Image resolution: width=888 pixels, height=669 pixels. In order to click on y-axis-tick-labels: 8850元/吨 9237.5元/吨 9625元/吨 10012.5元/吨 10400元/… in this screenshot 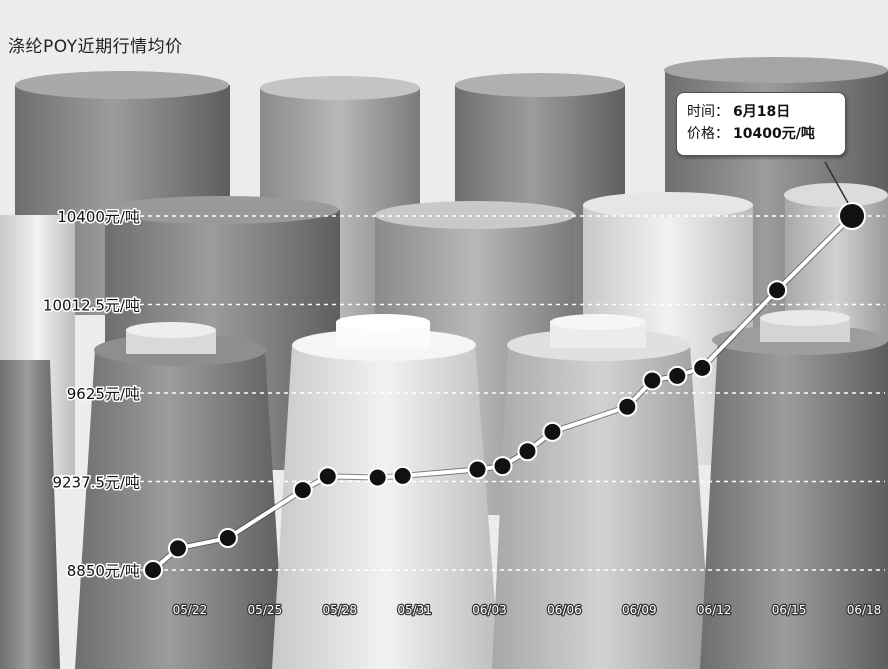, I will do `click(91, 394)`.